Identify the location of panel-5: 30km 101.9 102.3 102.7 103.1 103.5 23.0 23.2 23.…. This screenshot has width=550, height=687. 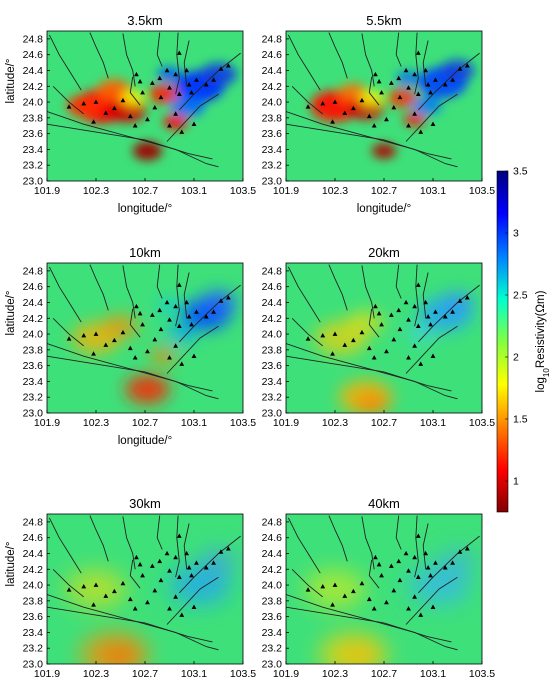
(130, 588).